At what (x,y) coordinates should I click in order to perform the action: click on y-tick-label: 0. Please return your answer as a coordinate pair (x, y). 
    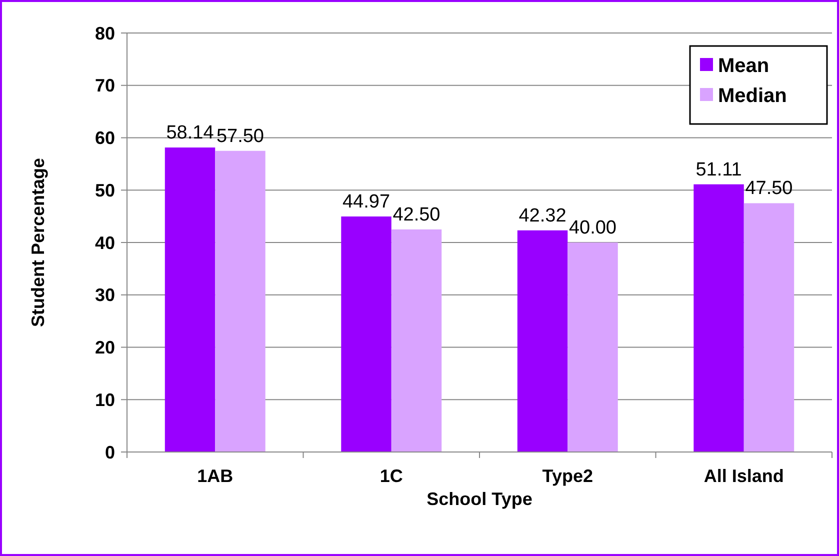
    Looking at the image, I should click on (109, 452).